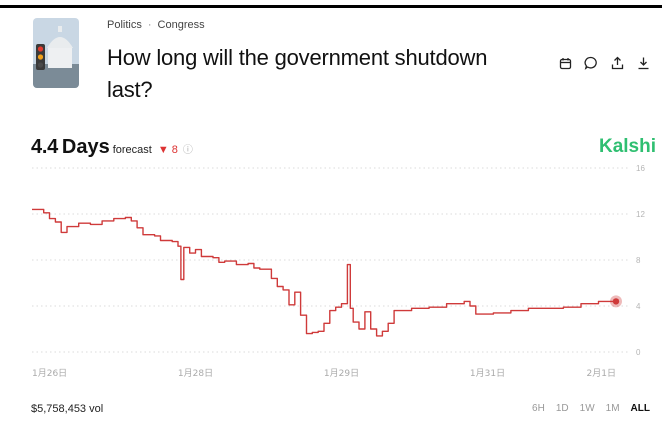 This screenshot has height=421, width=662. I want to click on calendar-icon, so click(565, 63).